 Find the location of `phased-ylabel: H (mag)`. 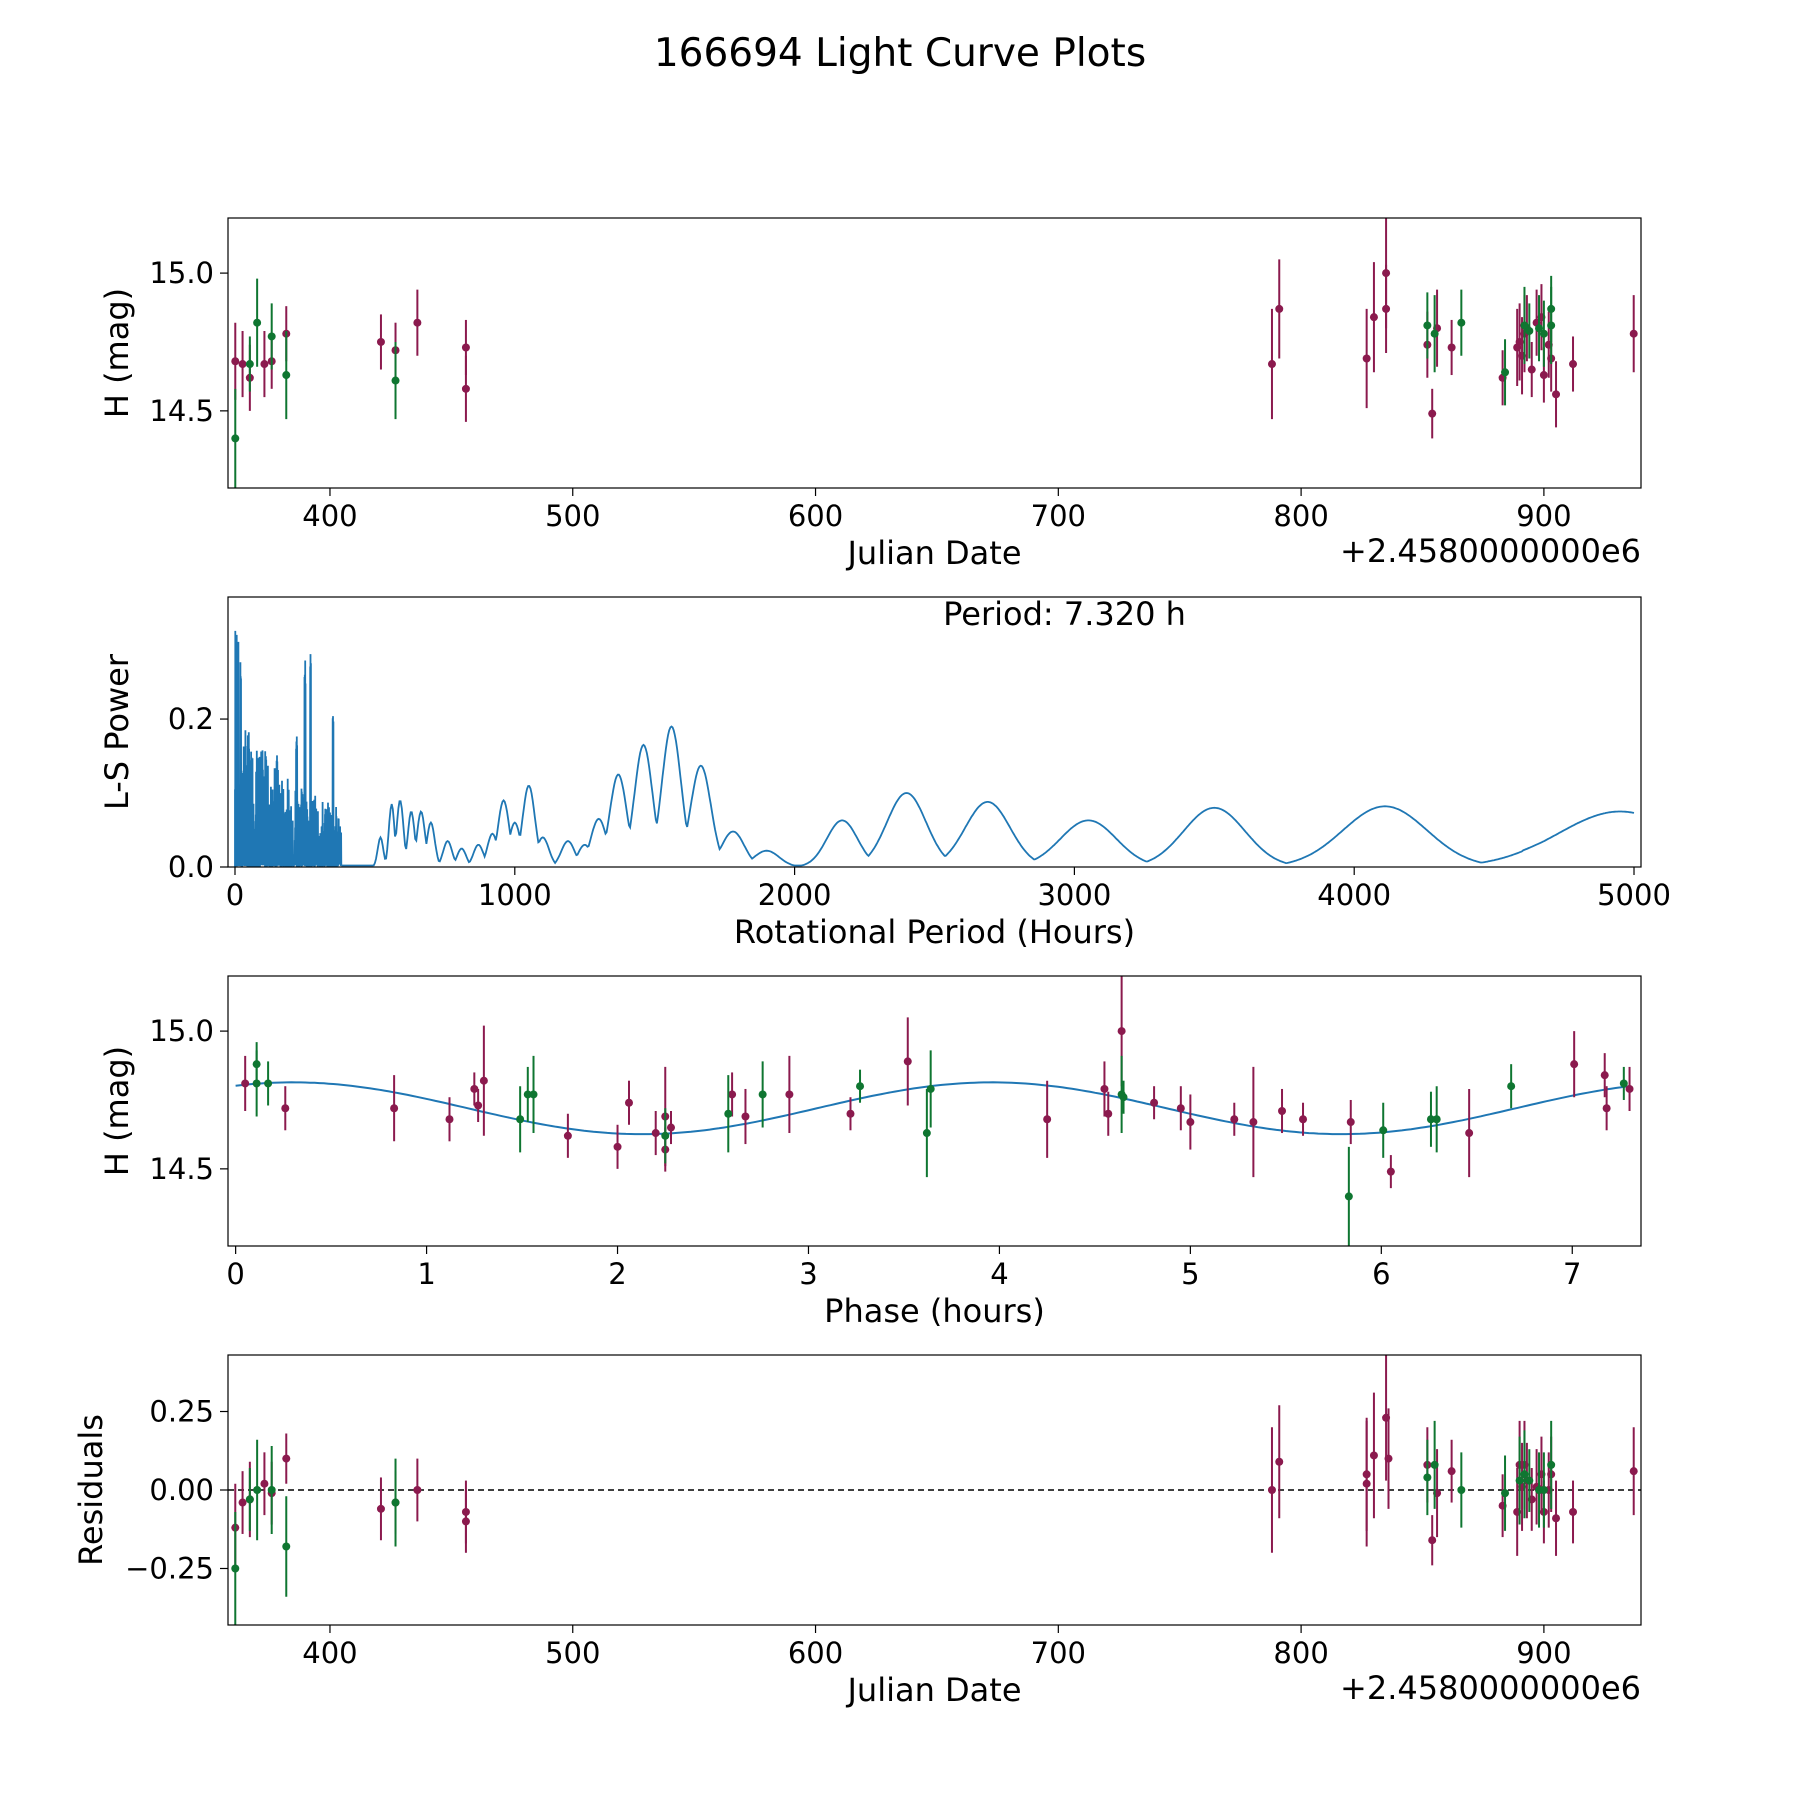

phased-ylabel: H (mag) is located at coordinates (117, 1111).